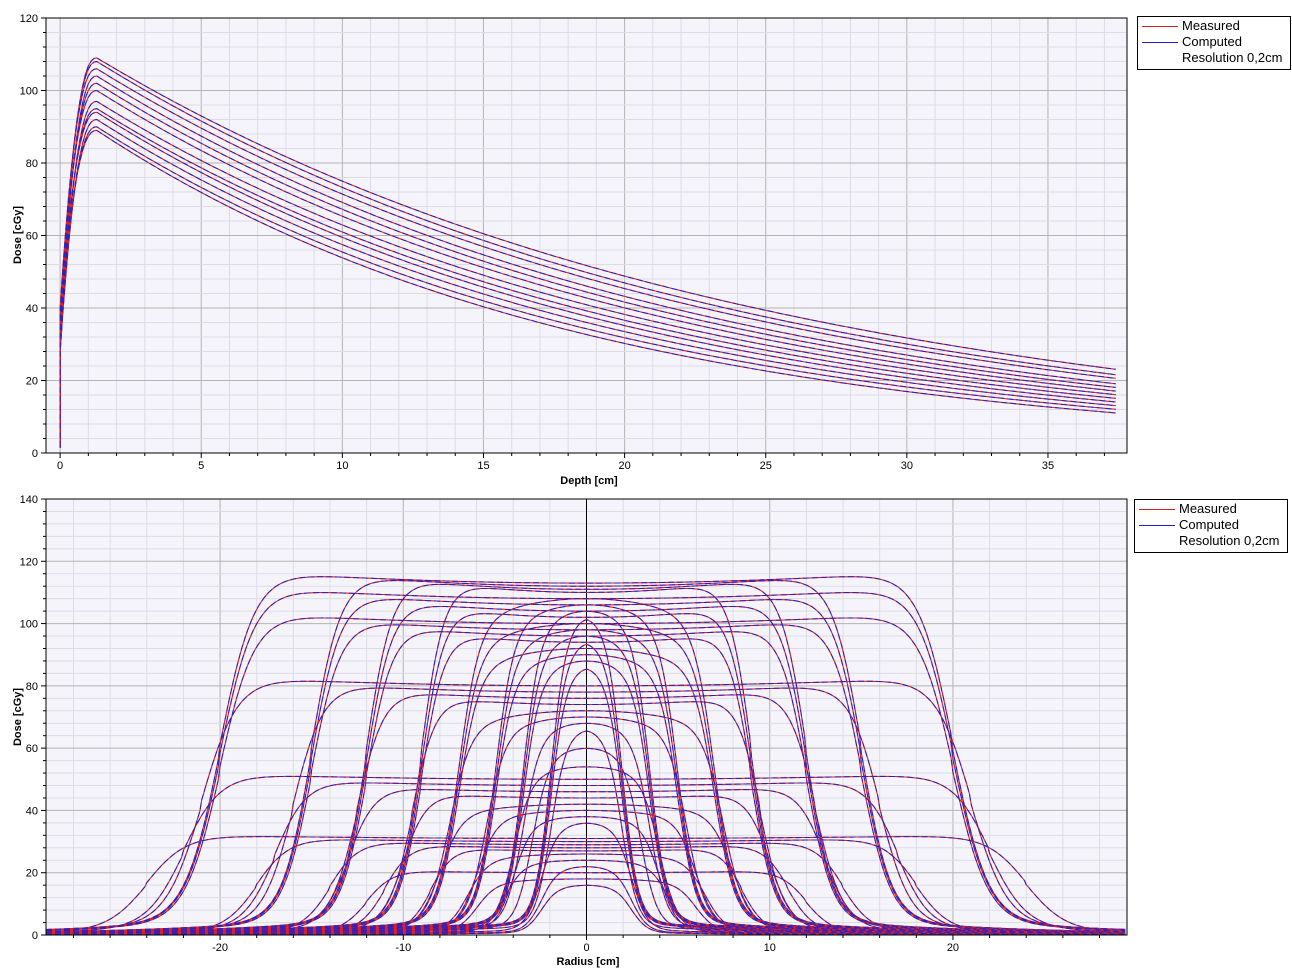 The image size is (1292, 968). I want to click on y-tick-label: 140, so click(29, 500).